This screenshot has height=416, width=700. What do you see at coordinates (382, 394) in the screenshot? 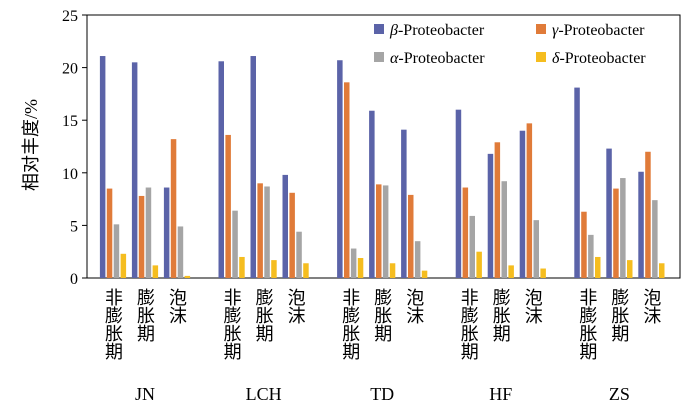
I see `group-label: TD` at bounding box center [382, 394].